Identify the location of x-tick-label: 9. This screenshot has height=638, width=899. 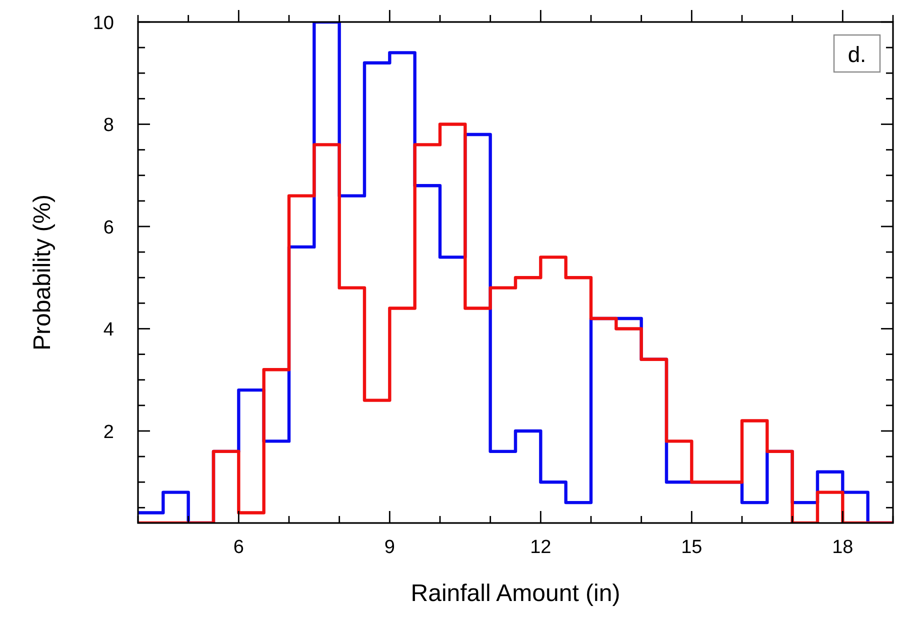
(389, 547).